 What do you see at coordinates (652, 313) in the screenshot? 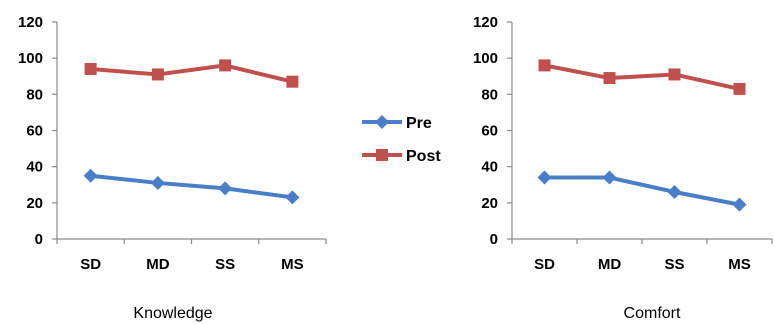
I see `x-axis-title: Comfort` at bounding box center [652, 313].